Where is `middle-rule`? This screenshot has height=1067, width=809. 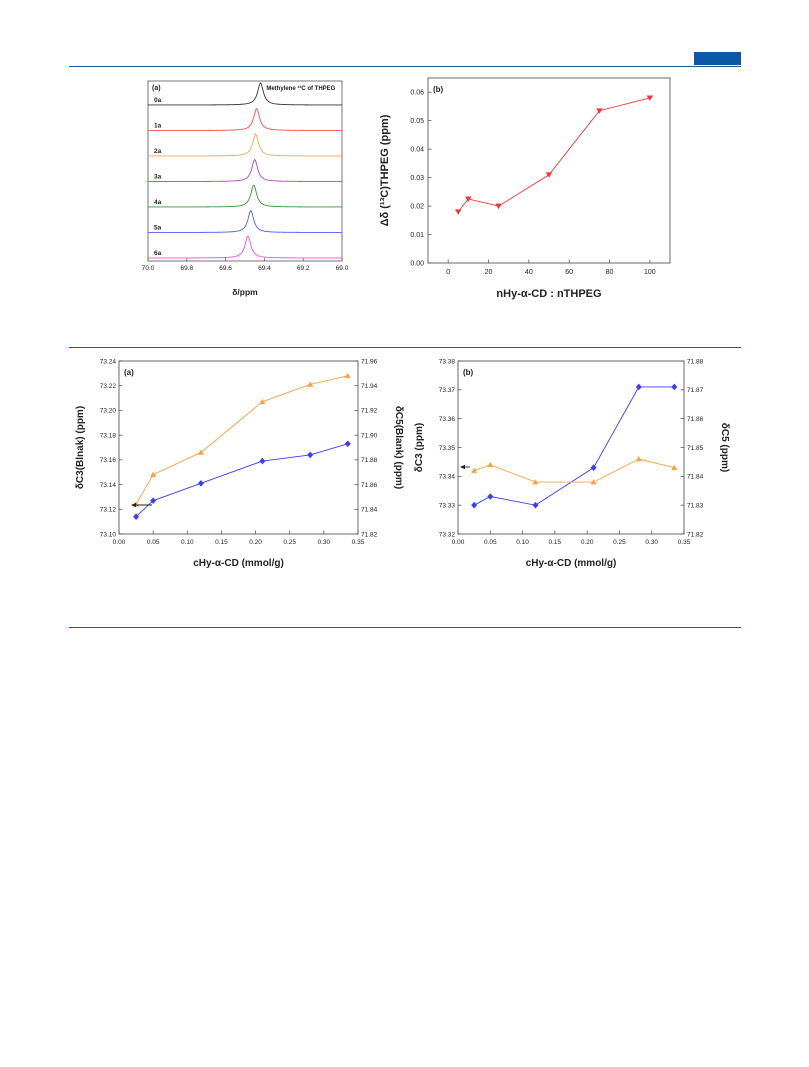
middle-rule is located at coordinates (405, 347).